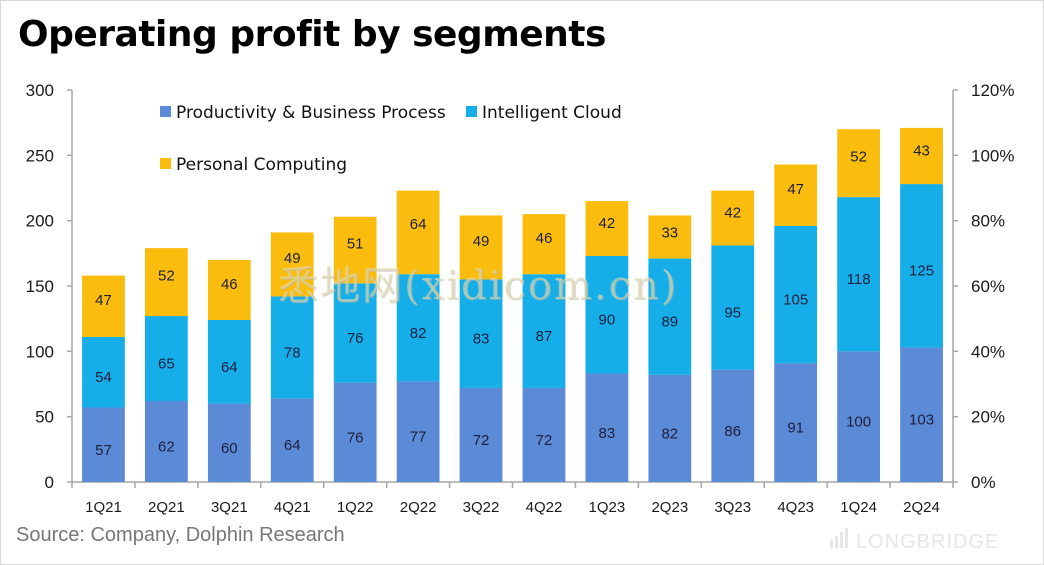 The width and height of the screenshot is (1044, 565). I want to click on data-label-productivity: 91, so click(795, 428).